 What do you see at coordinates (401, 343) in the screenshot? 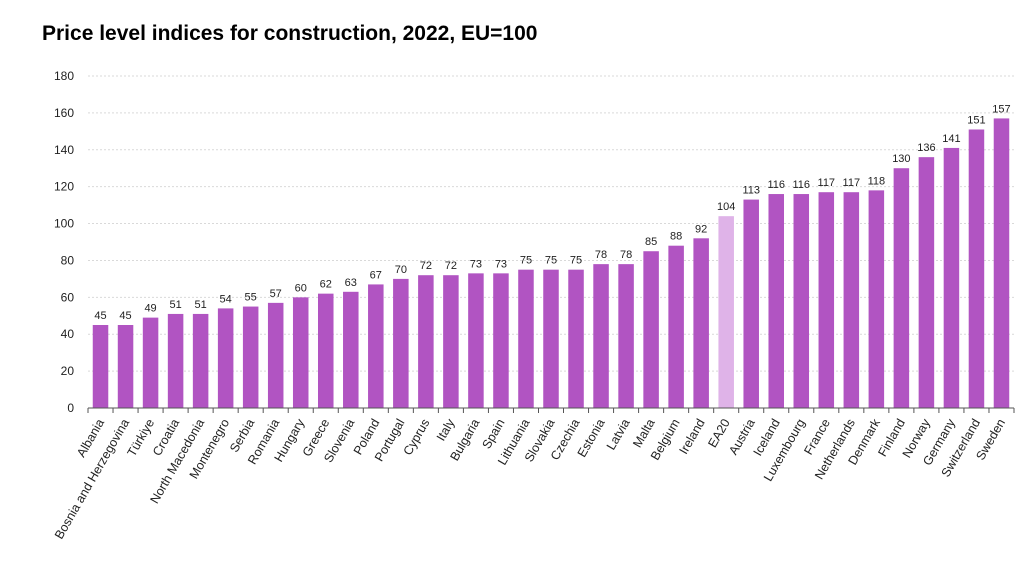
I see `bar-portugal` at bounding box center [401, 343].